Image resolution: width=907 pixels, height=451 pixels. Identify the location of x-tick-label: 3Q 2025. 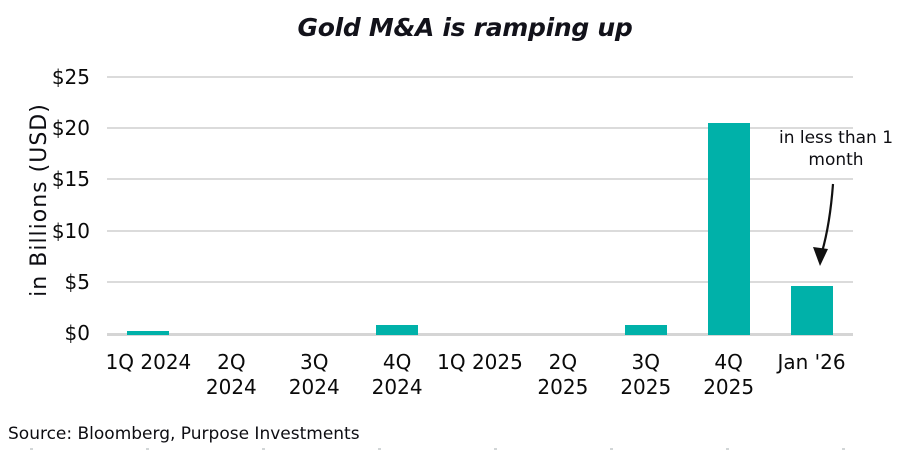
(646, 374).